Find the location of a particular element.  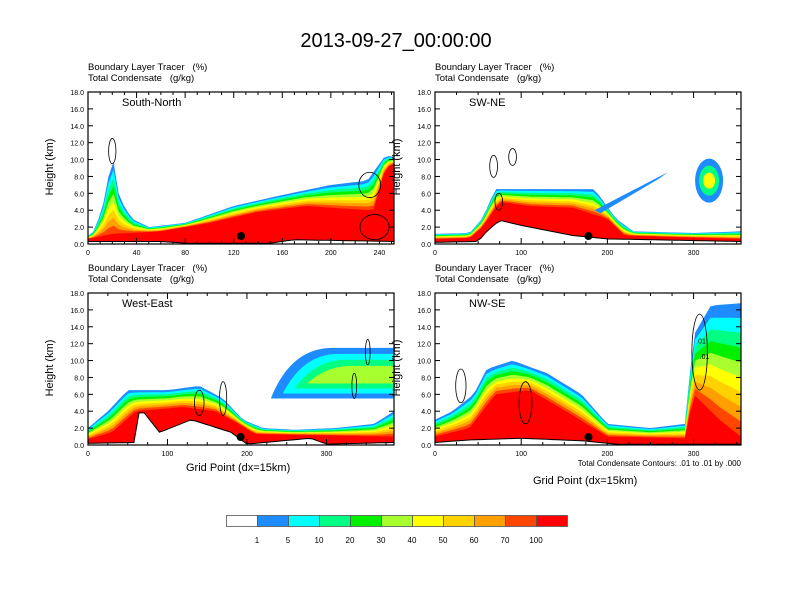

main-title: 2013-09-27_00:00:00 is located at coordinates (396, 41).